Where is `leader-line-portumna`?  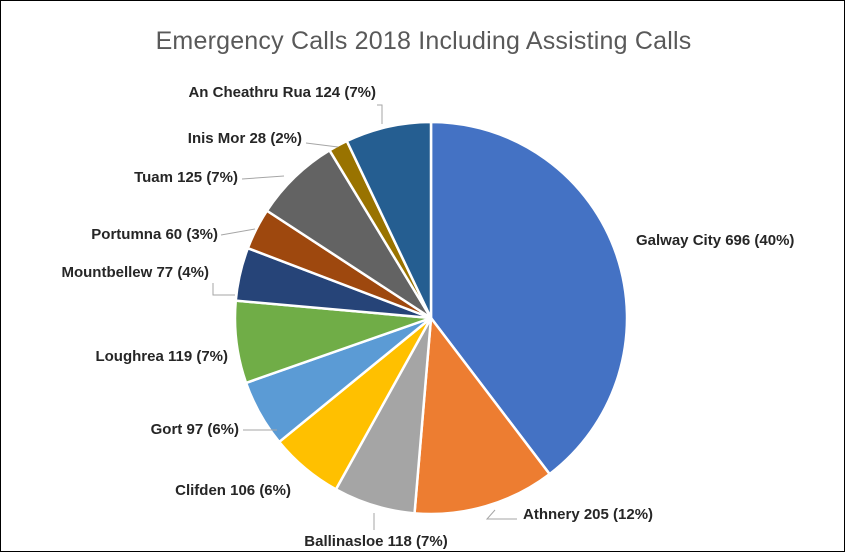 leader-line-portumna is located at coordinates (238, 232).